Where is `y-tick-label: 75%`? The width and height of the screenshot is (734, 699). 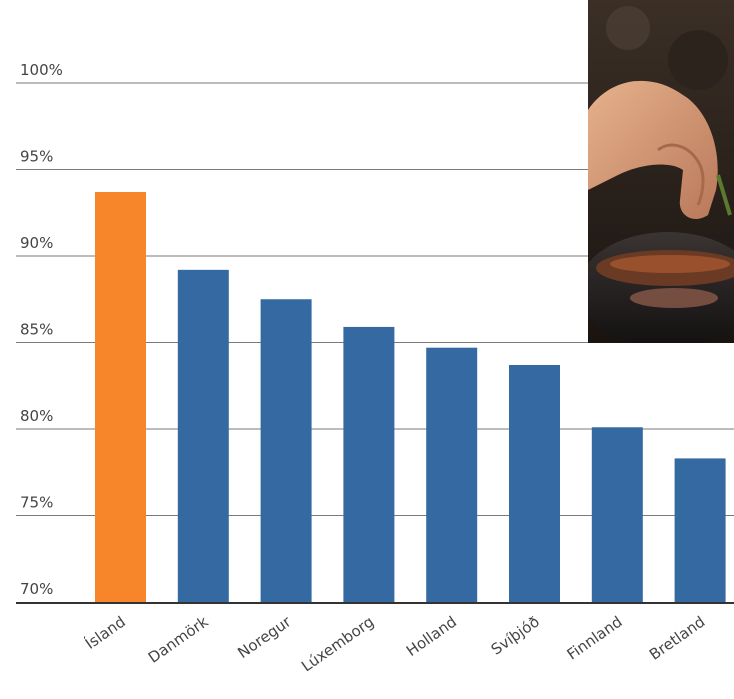
y-tick-label: 75% is located at coordinates (36, 503).